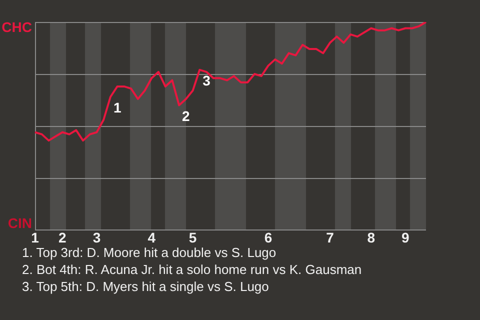 This screenshot has width=480, height=320. What do you see at coordinates (268, 237) in the screenshot?
I see `x-tick-label: 6` at bounding box center [268, 237].